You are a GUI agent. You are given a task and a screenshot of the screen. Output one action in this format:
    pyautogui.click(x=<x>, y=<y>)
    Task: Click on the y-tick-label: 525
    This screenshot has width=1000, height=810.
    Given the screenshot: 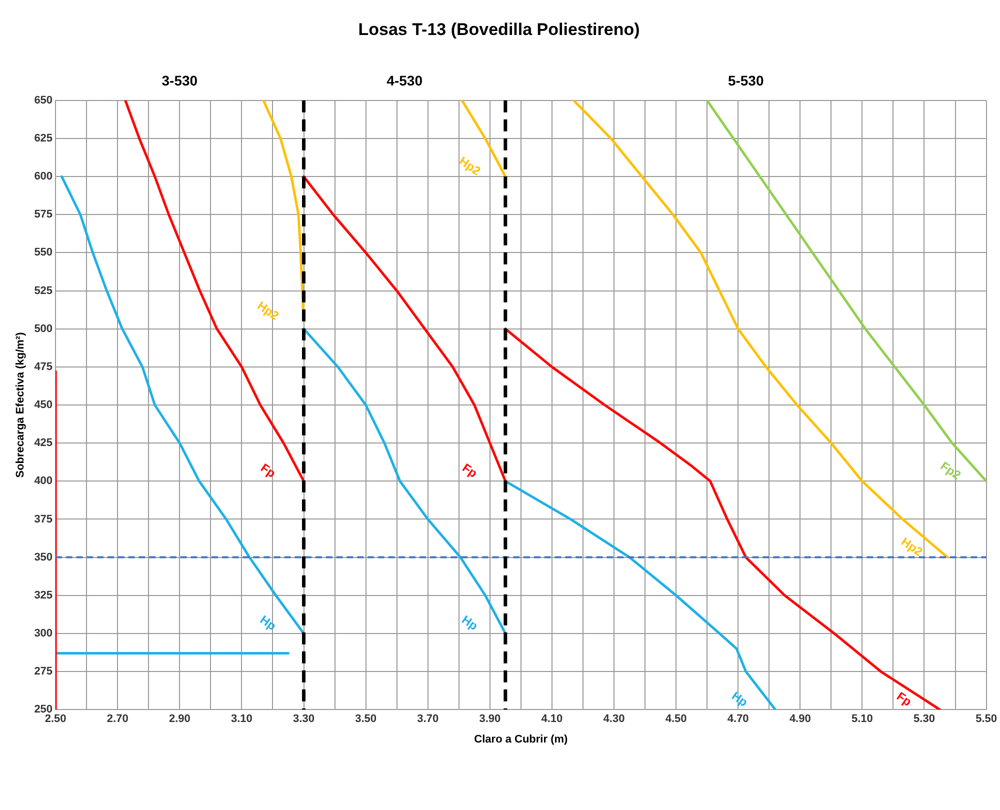 What is the action you would take?
    pyautogui.click(x=43, y=290)
    